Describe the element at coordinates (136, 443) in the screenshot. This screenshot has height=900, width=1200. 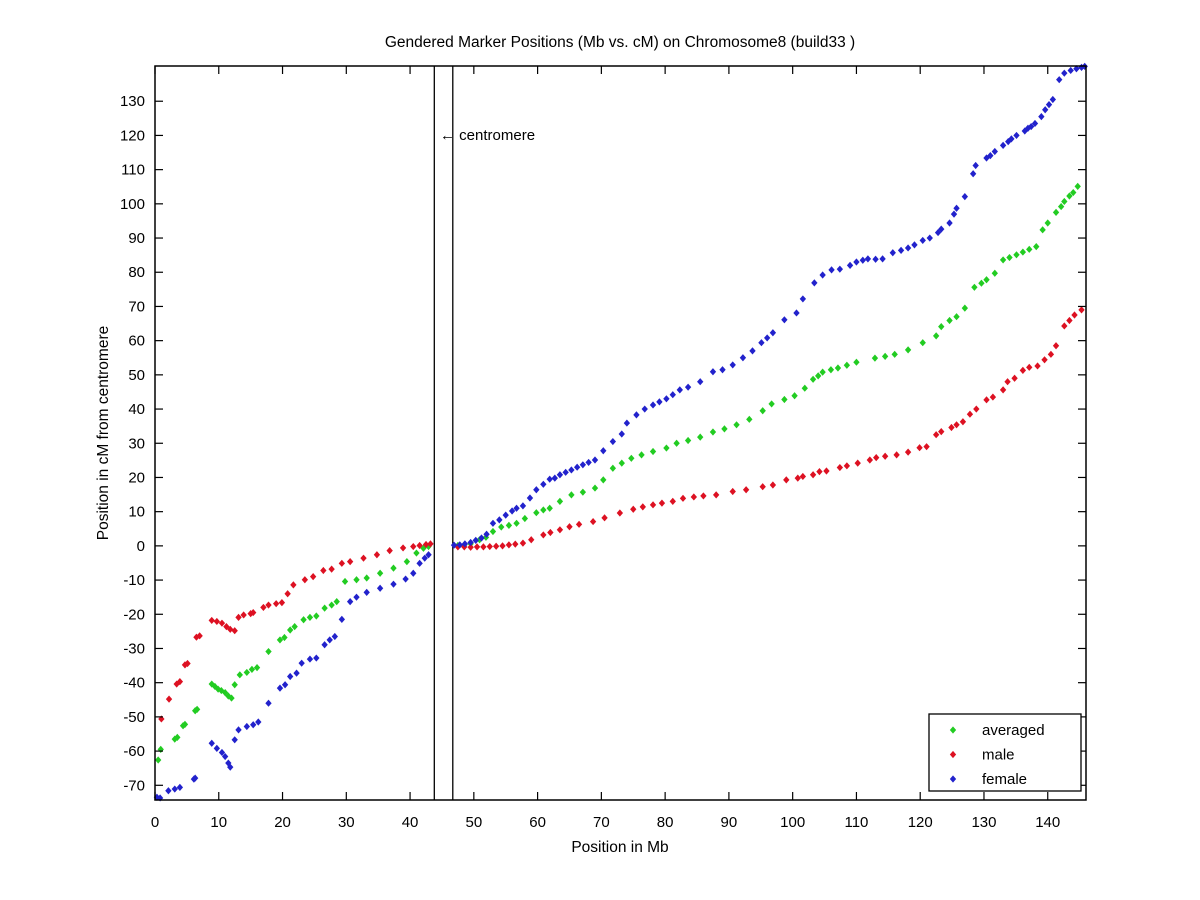
I see `y-tick-label: 30` at that location.